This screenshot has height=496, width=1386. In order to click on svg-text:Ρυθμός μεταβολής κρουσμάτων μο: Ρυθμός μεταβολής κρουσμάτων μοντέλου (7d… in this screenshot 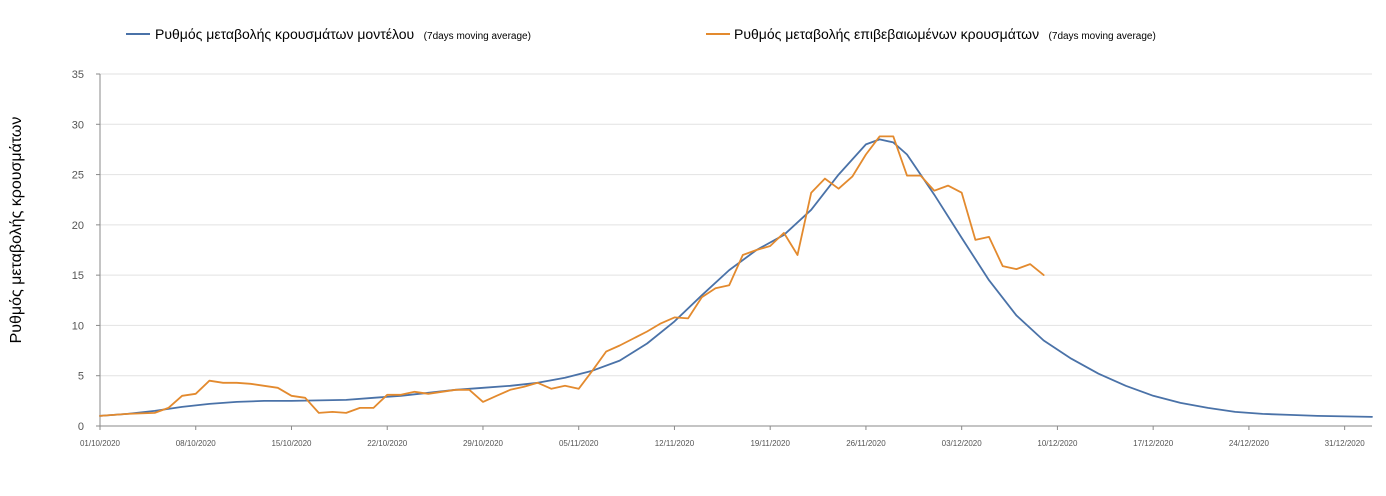, I will do `click(343, 34)`.